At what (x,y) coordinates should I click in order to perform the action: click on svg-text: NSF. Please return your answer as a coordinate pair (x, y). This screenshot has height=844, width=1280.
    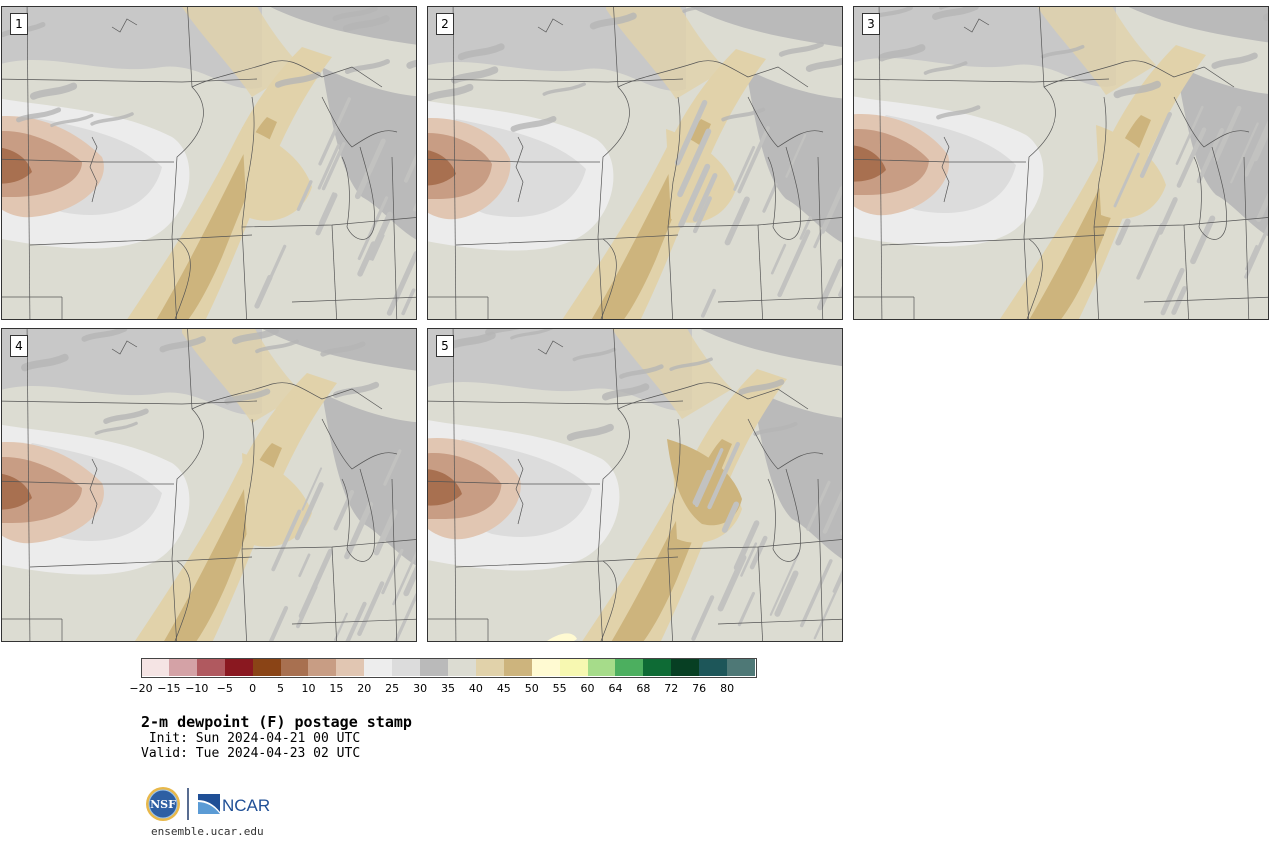
    Looking at the image, I should click on (163, 804).